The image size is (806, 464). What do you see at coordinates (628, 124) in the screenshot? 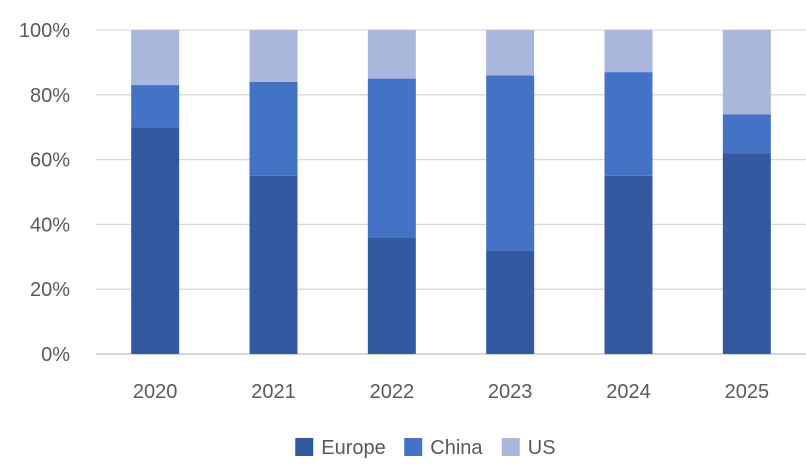
I see `bar-china-2024` at bounding box center [628, 124].